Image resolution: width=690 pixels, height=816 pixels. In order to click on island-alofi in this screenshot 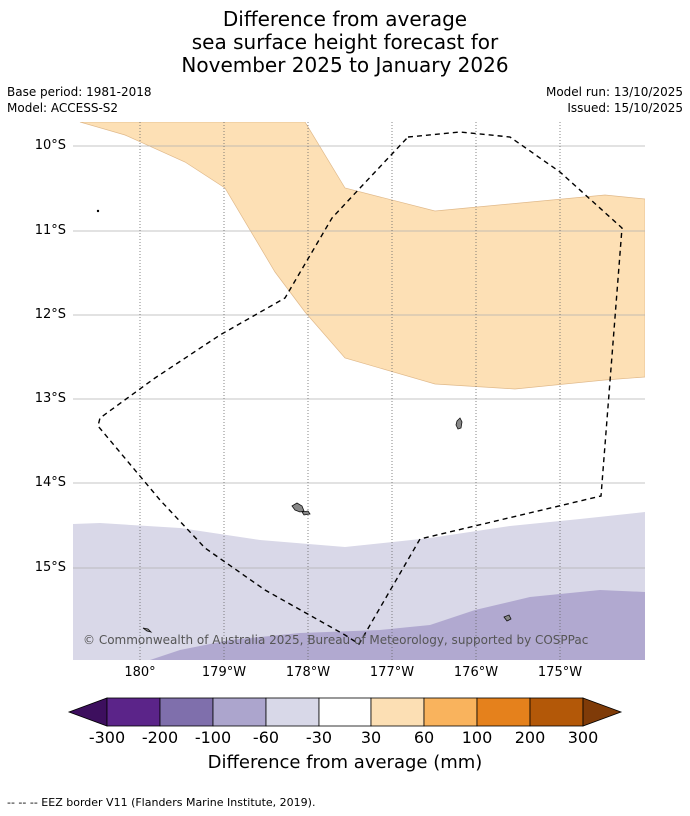, I will do `click(306, 513)`.